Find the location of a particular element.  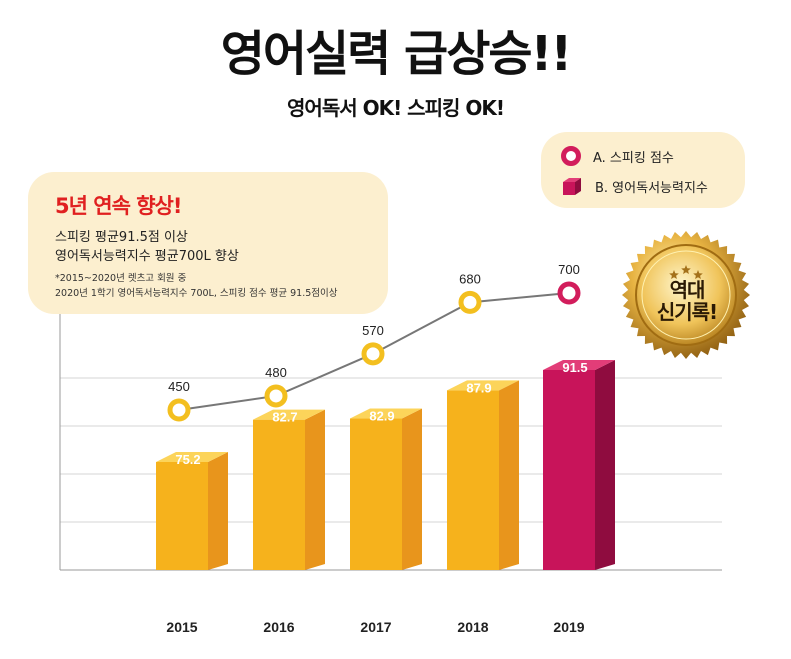

bar-2017 is located at coordinates (386, 489).